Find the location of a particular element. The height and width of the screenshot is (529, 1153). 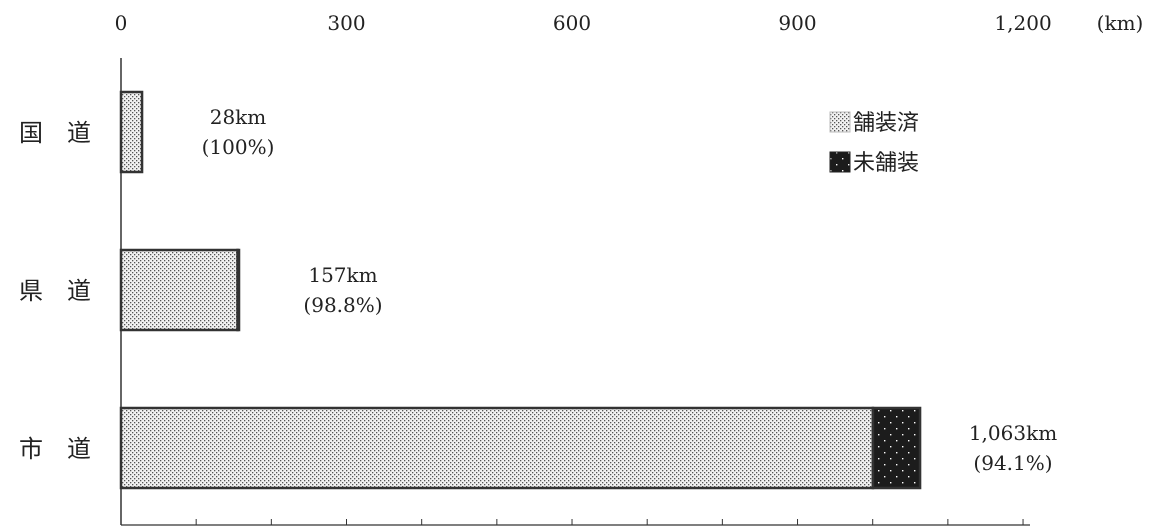

x-axis-tick-labels: 0 300 600 900 1,200 is located at coordinates (583, 23).